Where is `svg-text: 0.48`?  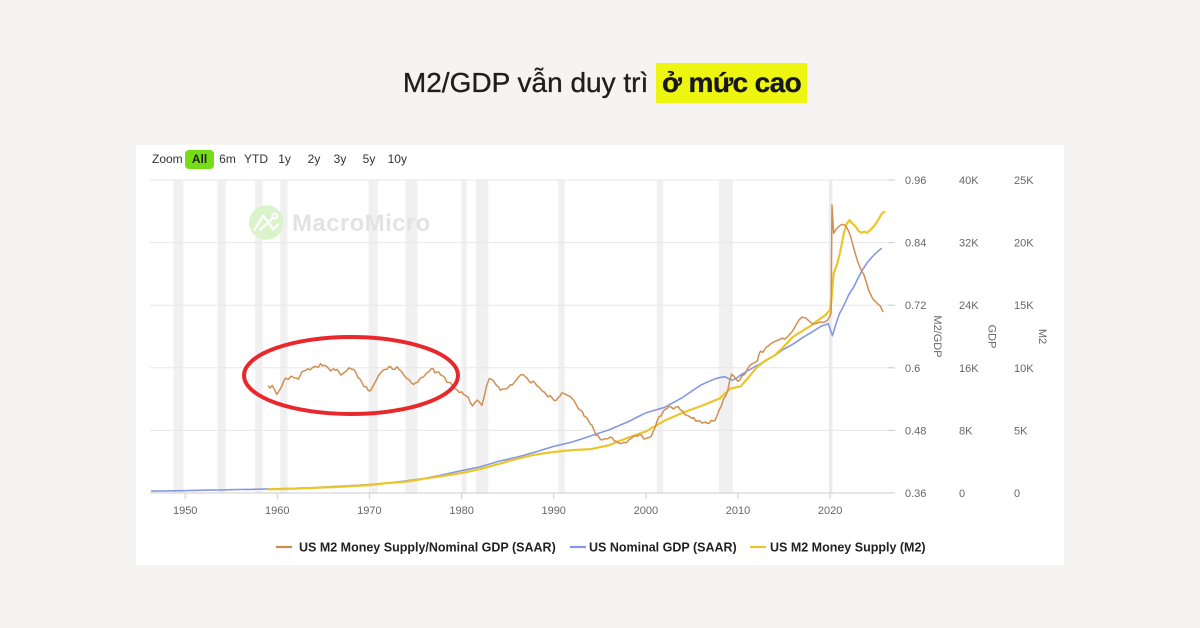
svg-text: 0.48 is located at coordinates (915, 431).